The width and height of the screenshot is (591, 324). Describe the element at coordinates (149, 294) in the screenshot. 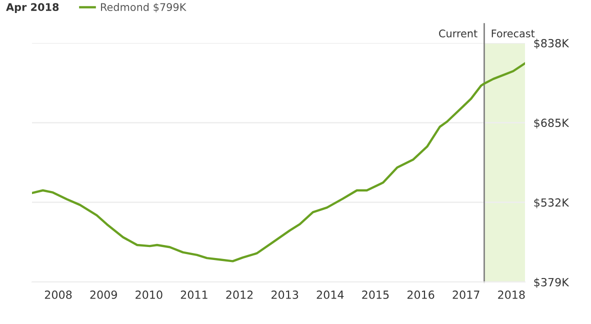

I see `x-tick-label: 2010` at that location.